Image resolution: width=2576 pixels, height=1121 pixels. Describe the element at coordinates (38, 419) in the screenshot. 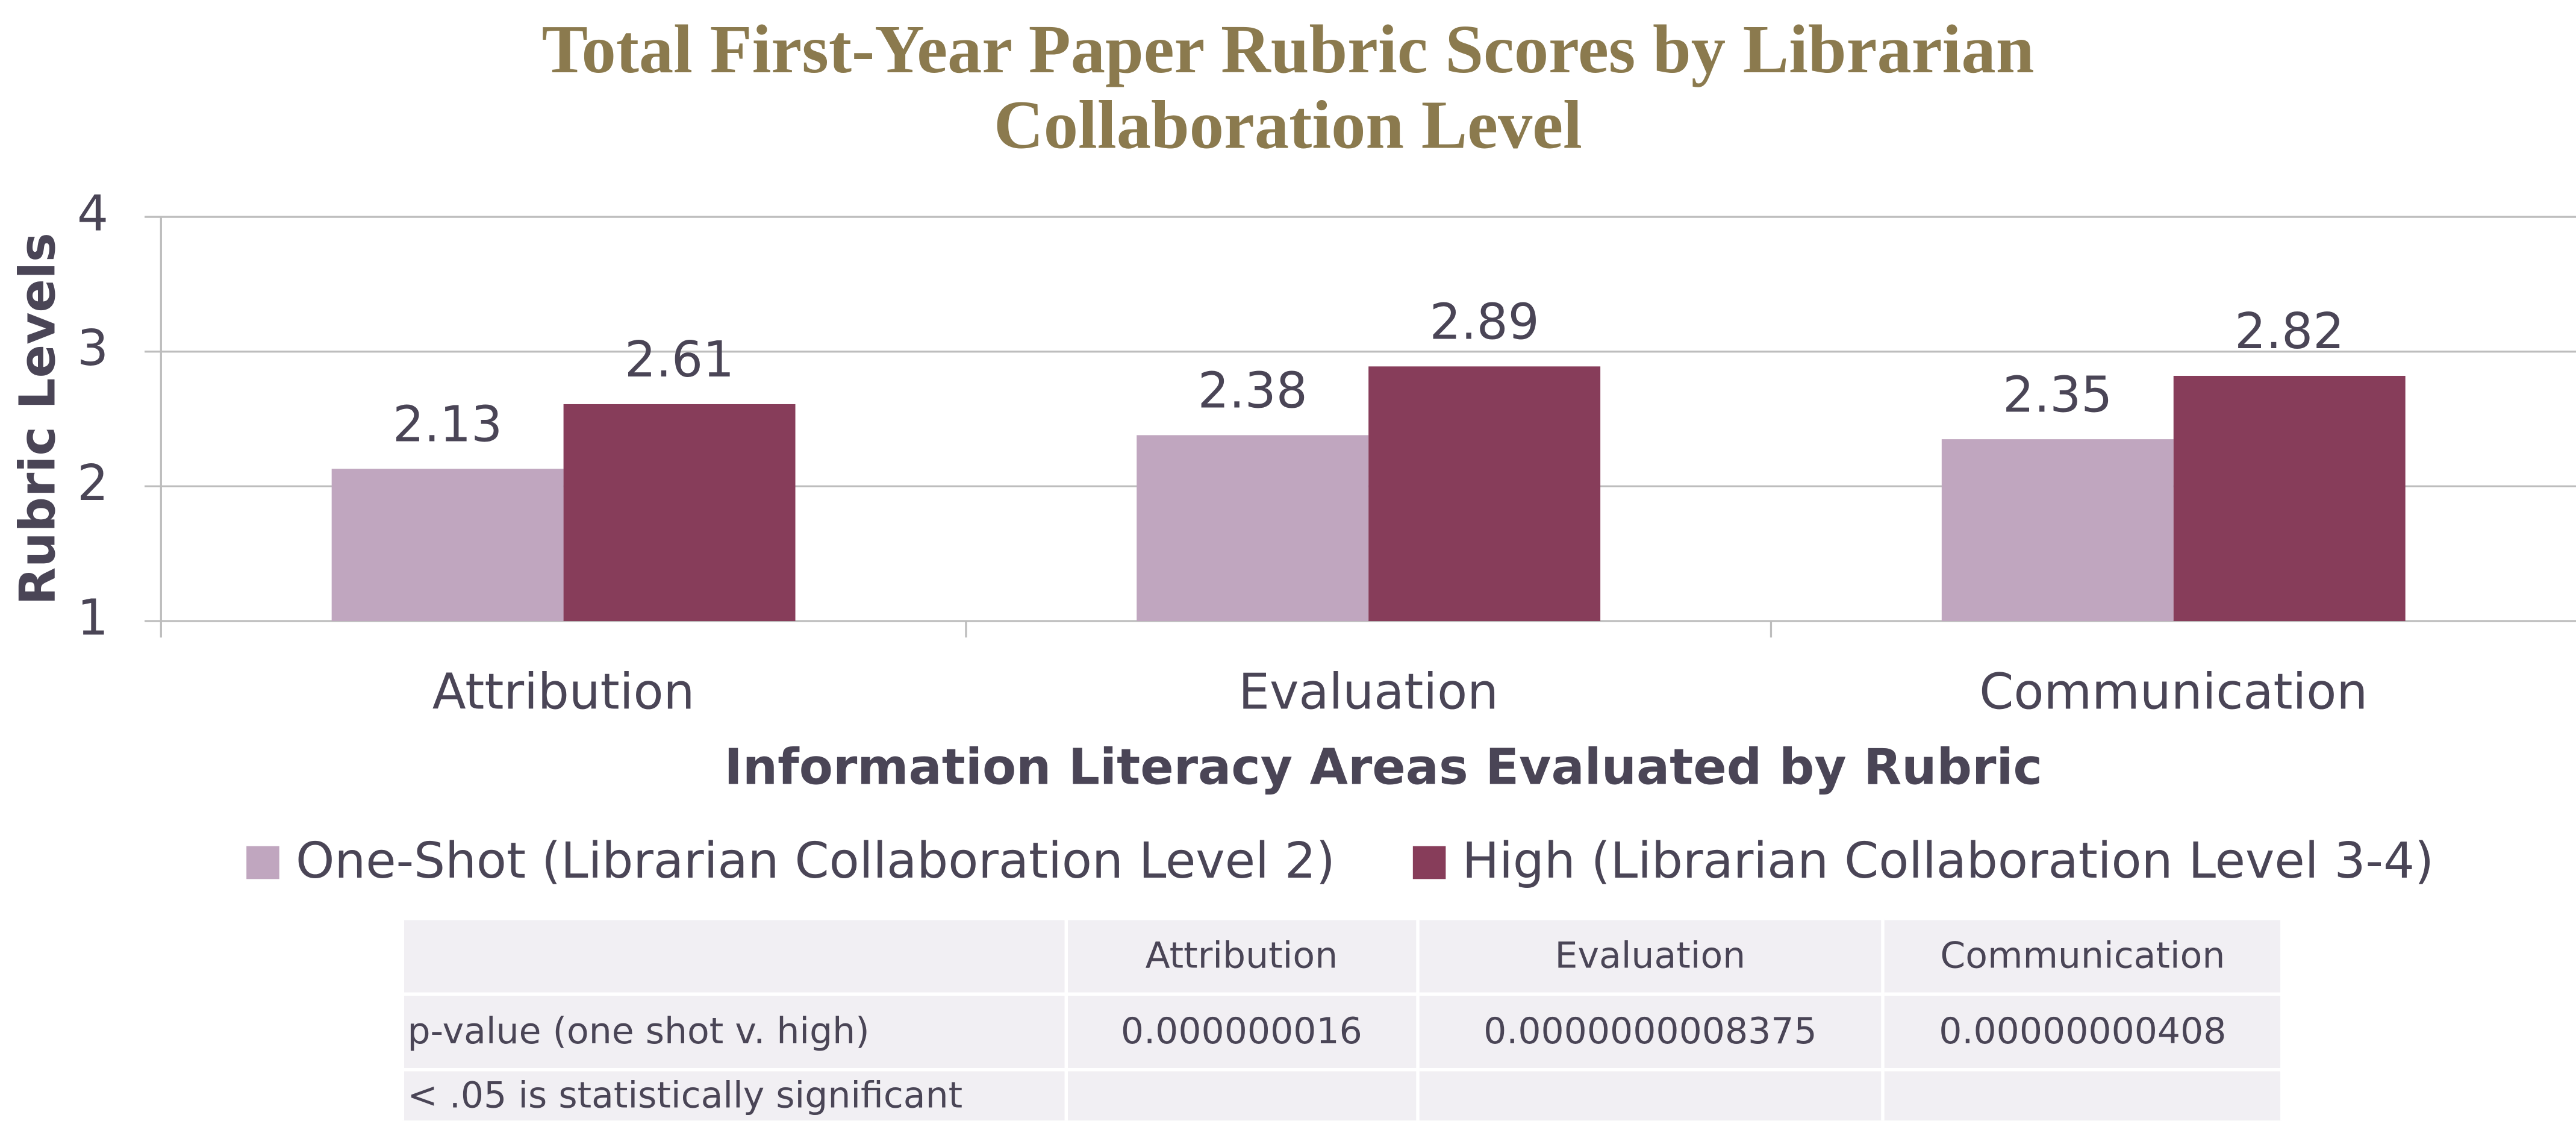

I see `y-axis-label: Rubric Levels` at that location.